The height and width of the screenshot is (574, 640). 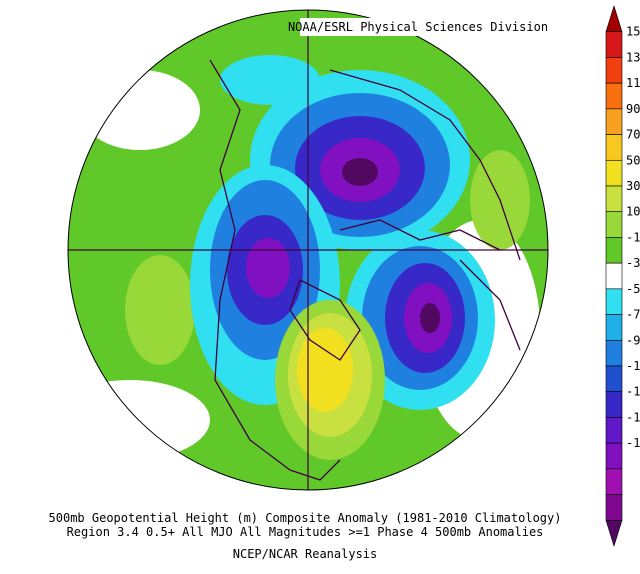 What do you see at coordinates (633, 83) in the screenshot?
I see `colorbar-label: 110` at bounding box center [633, 83].